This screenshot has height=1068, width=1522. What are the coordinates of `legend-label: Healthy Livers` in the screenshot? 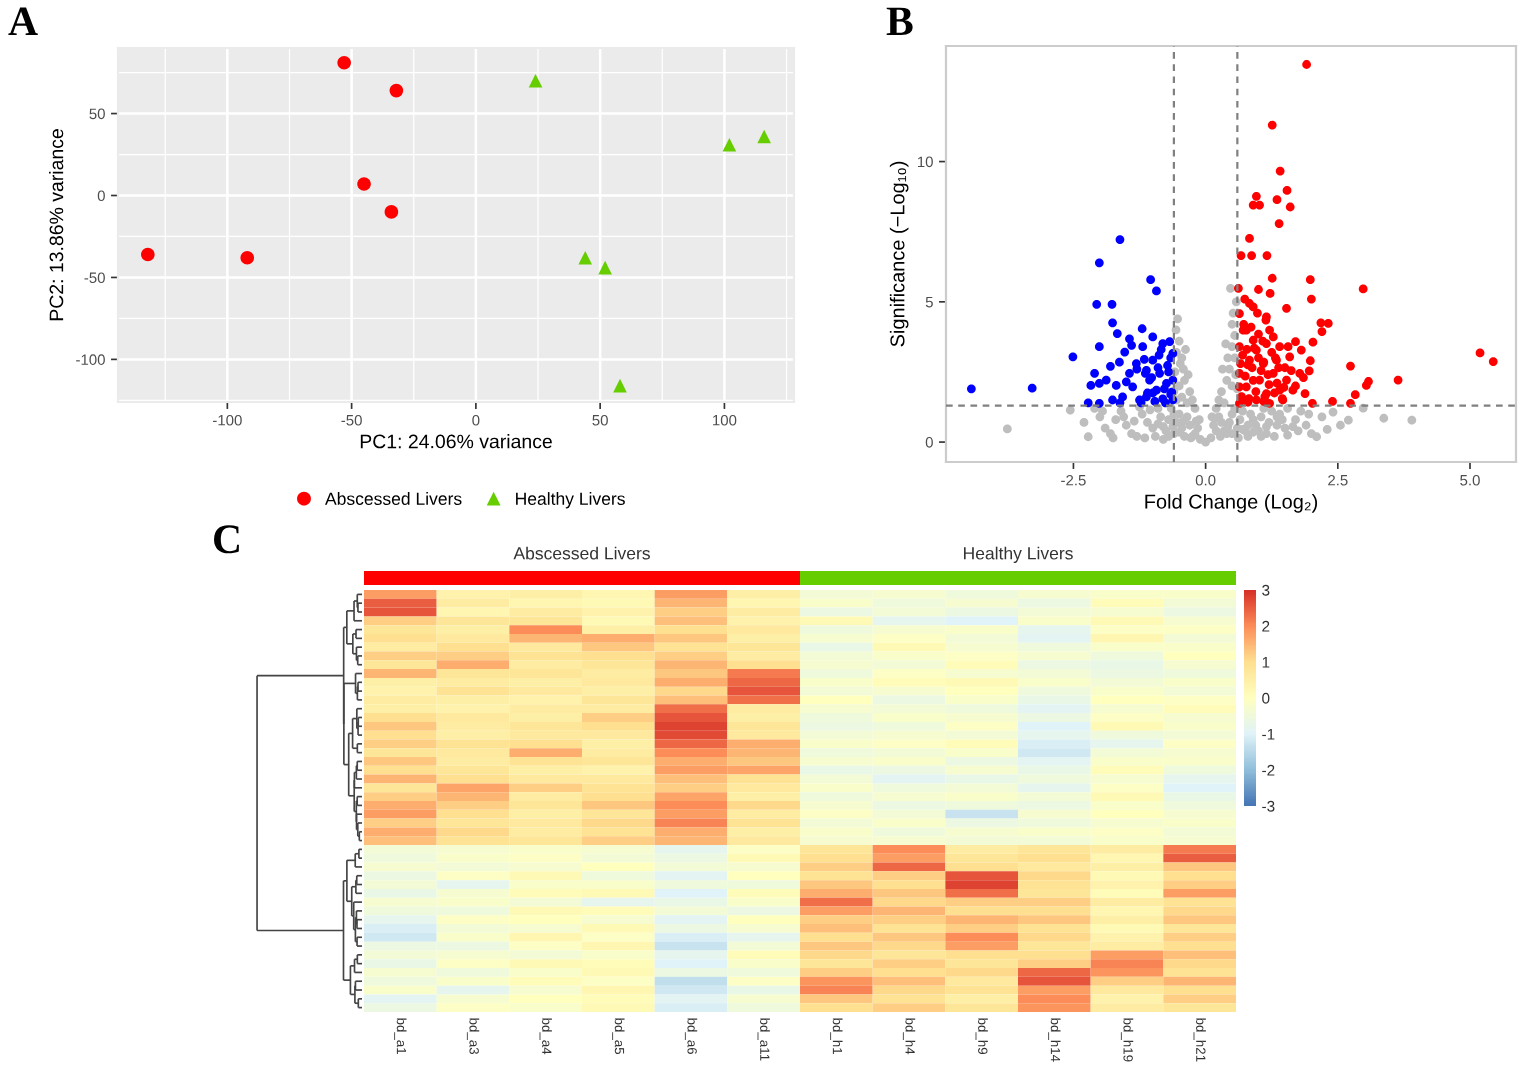 It's located at (570, 500).